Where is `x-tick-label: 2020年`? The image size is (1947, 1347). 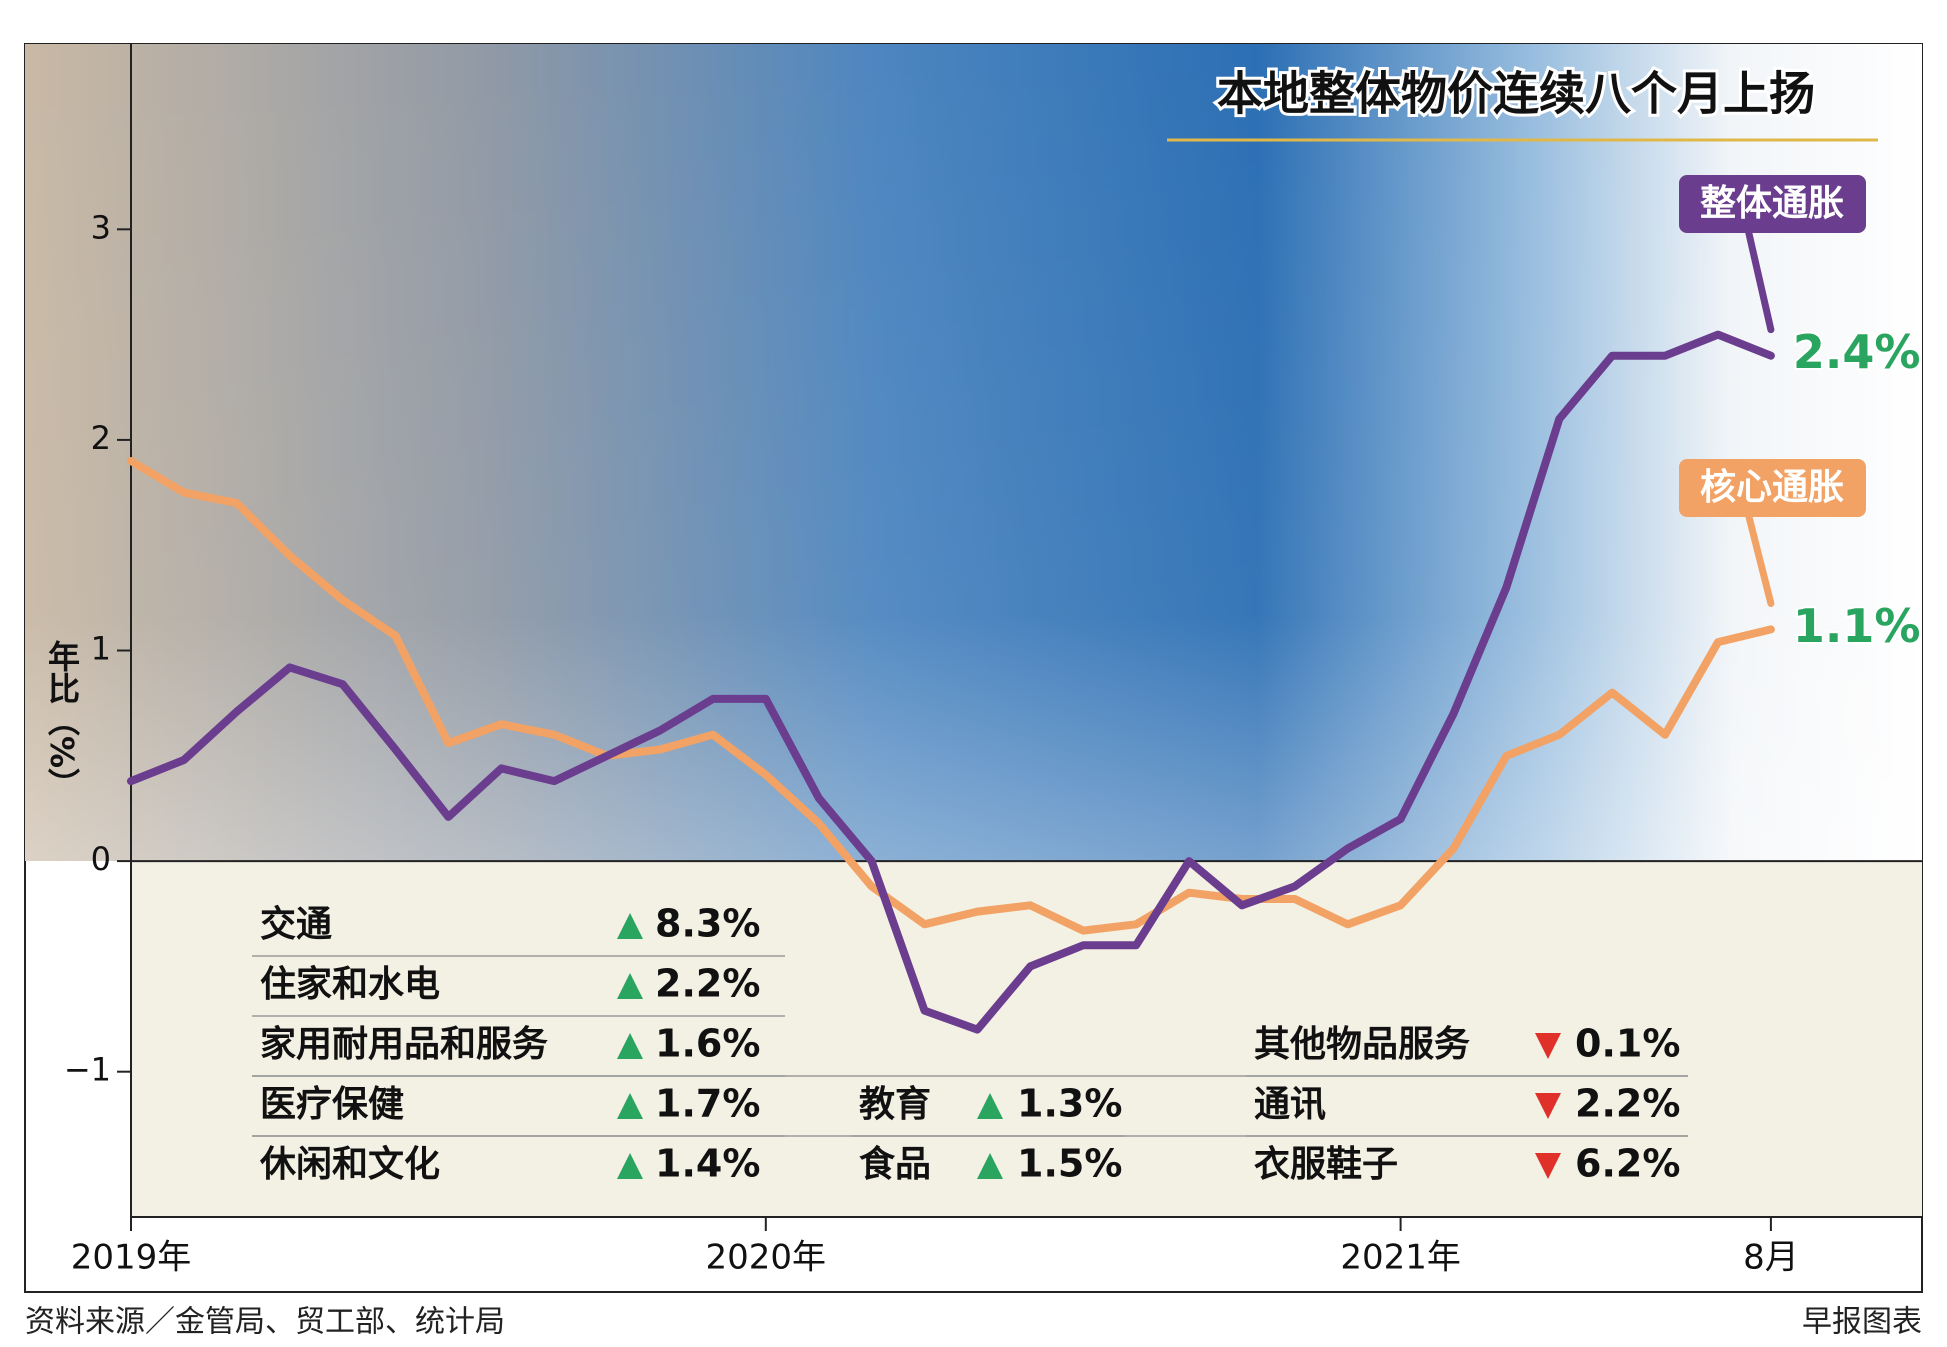
x-tick-label: 2020年 is located at coordinates (766, 1258).